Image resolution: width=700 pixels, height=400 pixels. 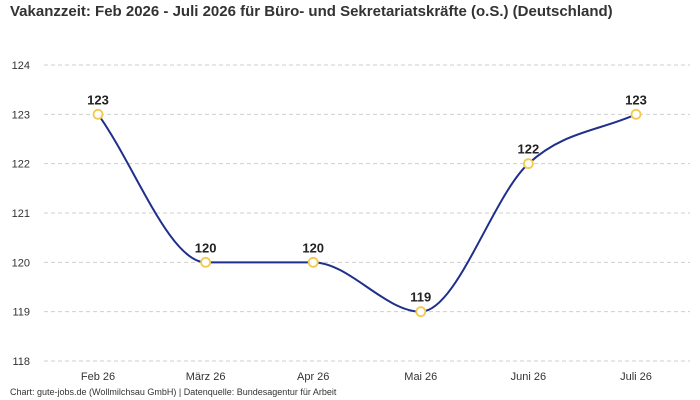 I want to click on y-tick-label: 124, so click(x=21, y=66).